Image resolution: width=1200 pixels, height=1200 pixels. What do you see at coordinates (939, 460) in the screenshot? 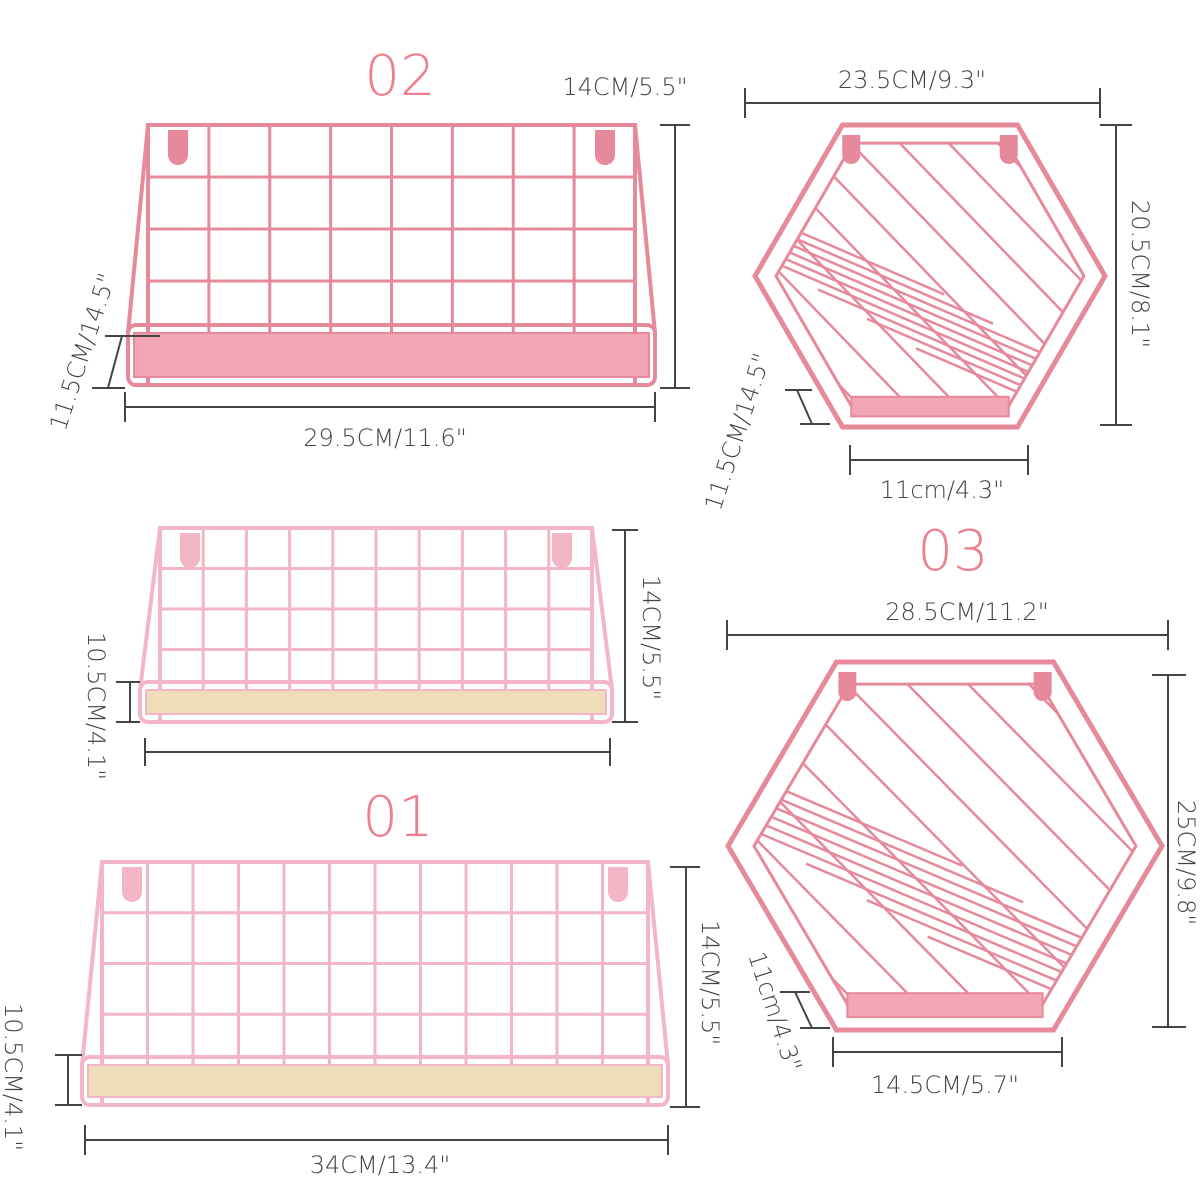
I see `dim-line-02-hex-board` at bounding box center [939, 460].